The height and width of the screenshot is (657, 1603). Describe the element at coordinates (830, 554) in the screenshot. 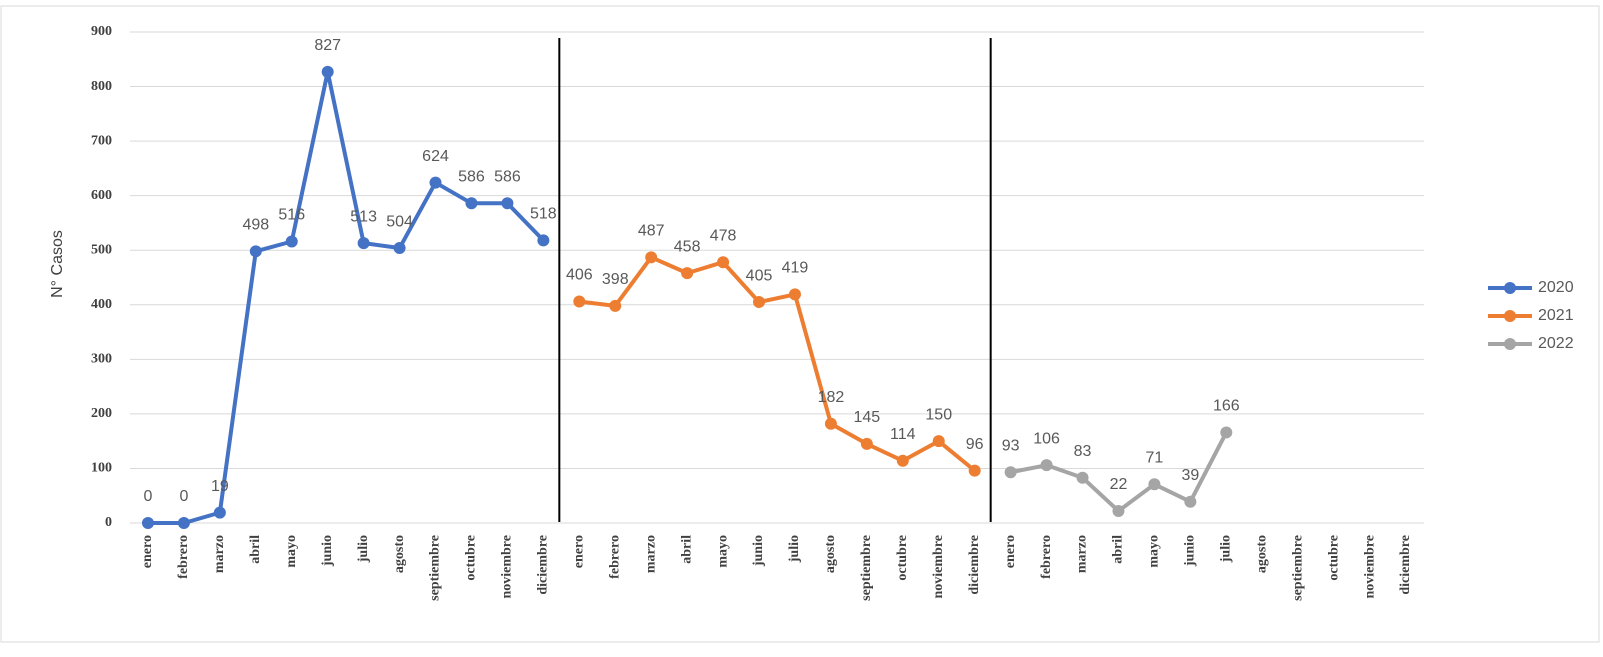

I see `x-tick-label: agosto` at that location.